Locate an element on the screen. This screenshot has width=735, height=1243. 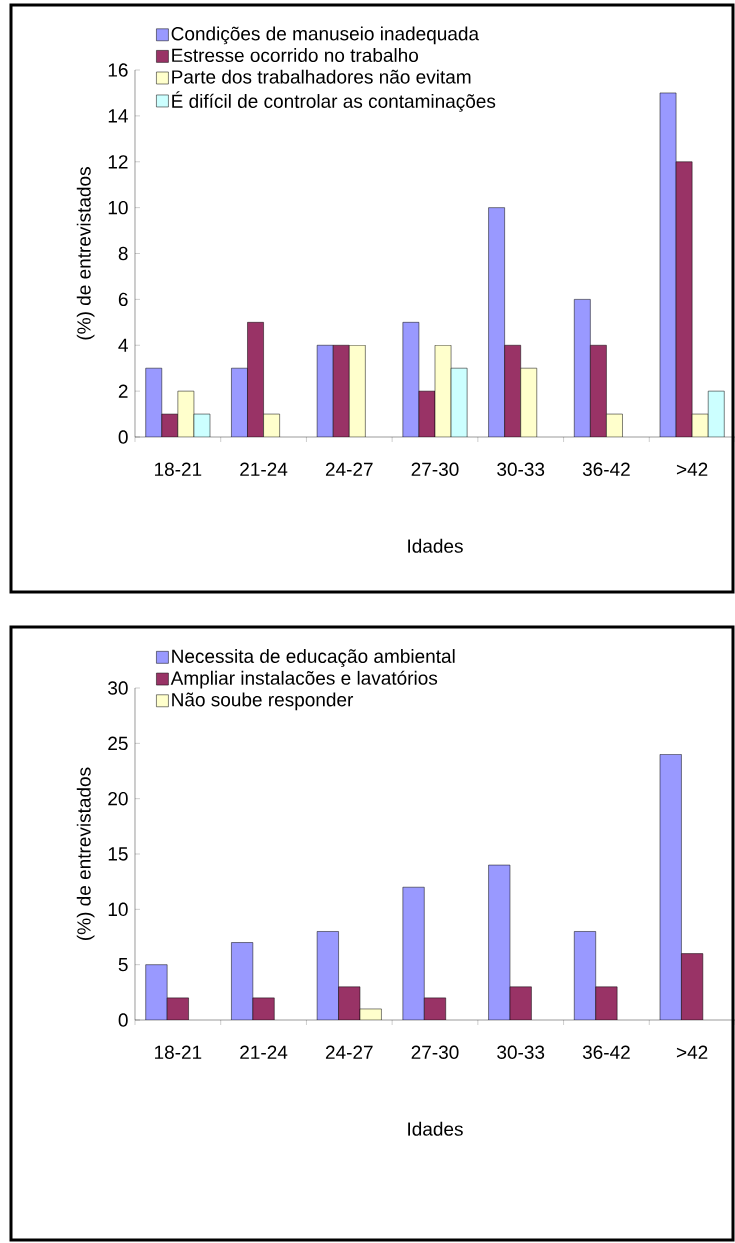
y-tick-label: 4 is located at coordinates (123, 345).